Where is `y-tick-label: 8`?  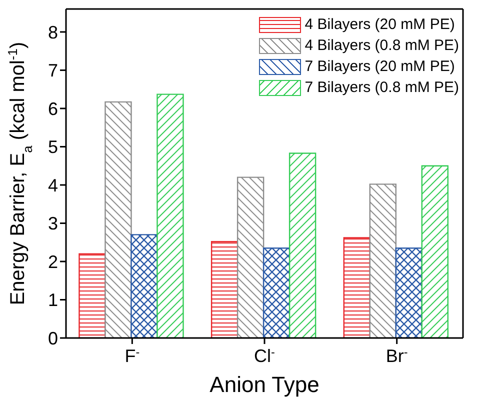 y-tick-label: 8 is located at coordinates (53, 32).